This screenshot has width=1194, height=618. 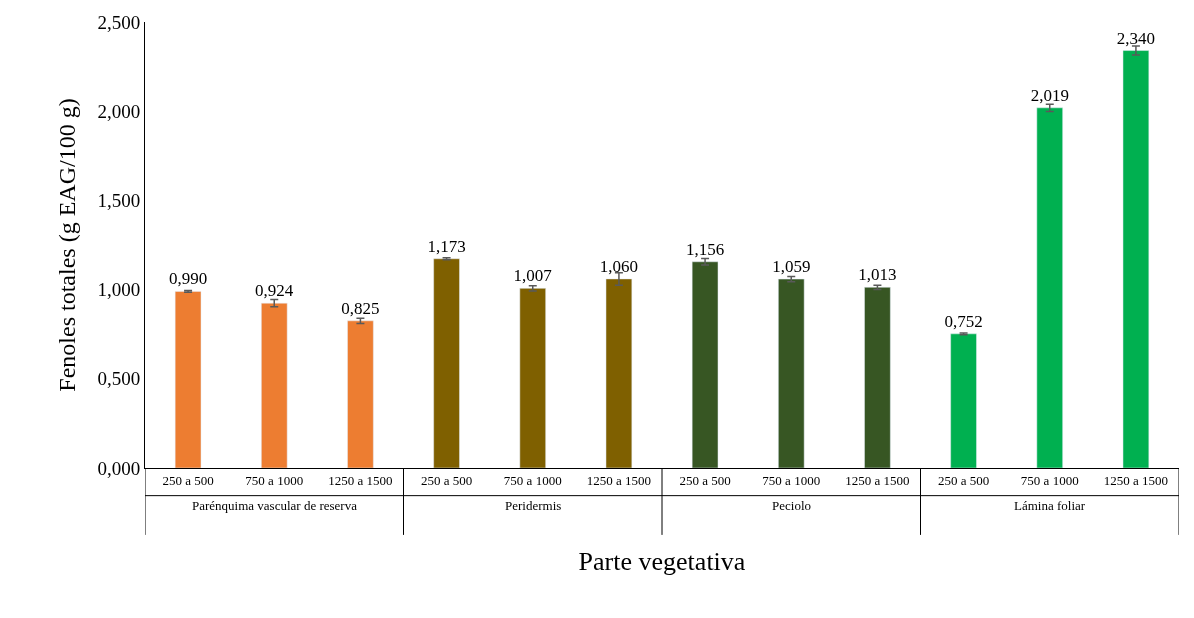 What do you see at coordinates (877, 275) in the screenshot?
I see `data-label: 1,013` at bounding box center [877, 275].